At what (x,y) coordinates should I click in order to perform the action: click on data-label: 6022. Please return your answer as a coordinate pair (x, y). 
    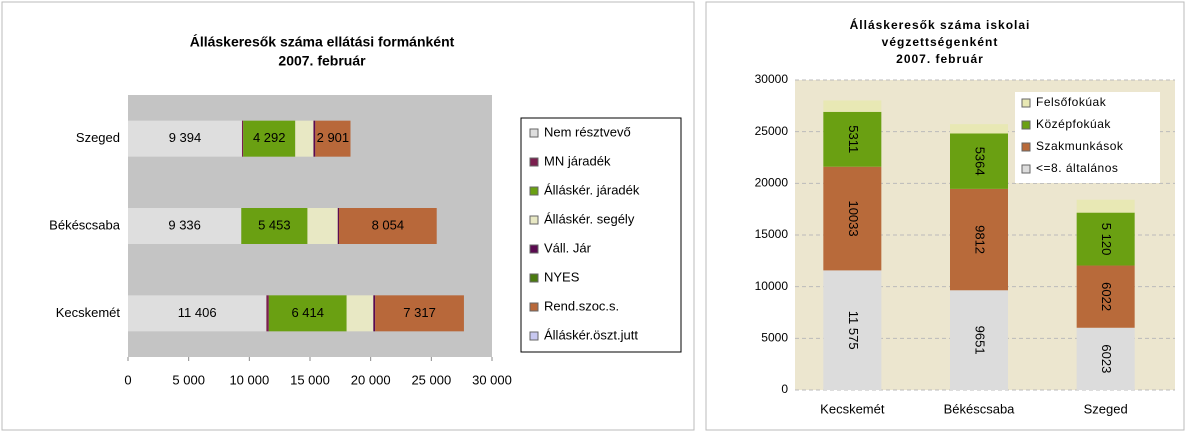
    Looking at the image, I should click on (1106, 296).